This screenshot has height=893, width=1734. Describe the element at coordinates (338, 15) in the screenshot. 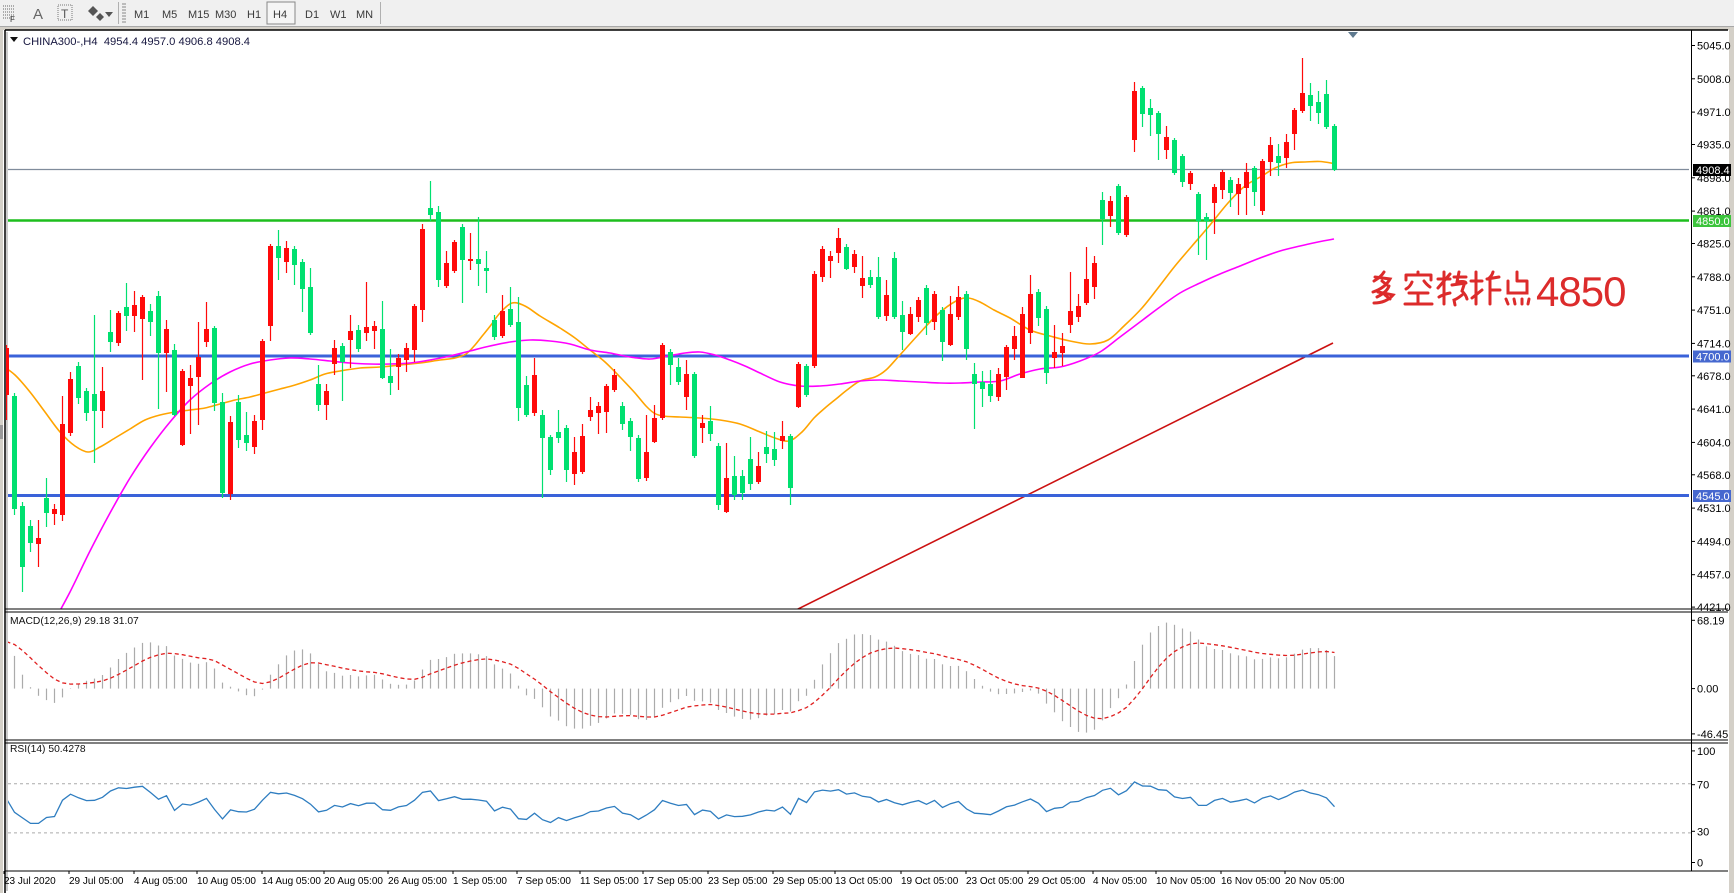

I see `svg-text: W1` at that location.